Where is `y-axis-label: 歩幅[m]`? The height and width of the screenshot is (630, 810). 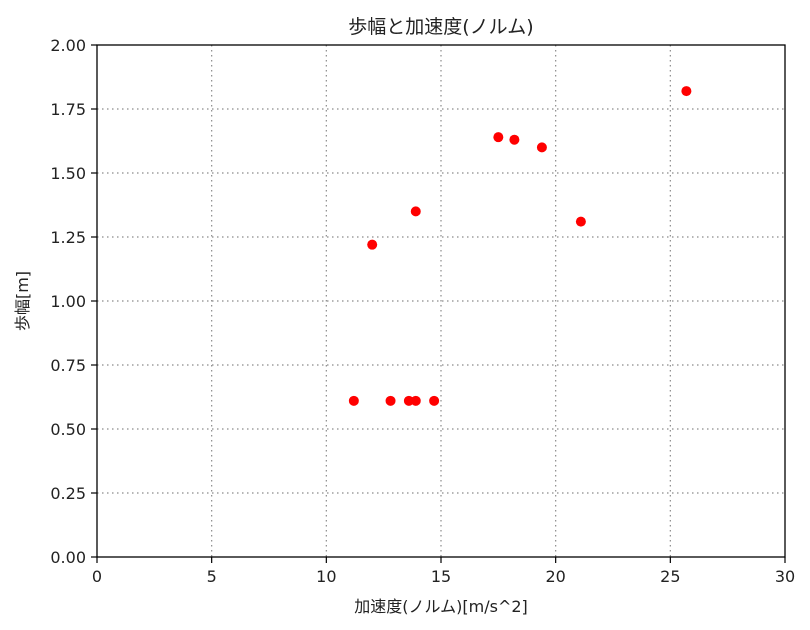 y-axis-label: 歩幅[m] is located at coordinates (22, 301).